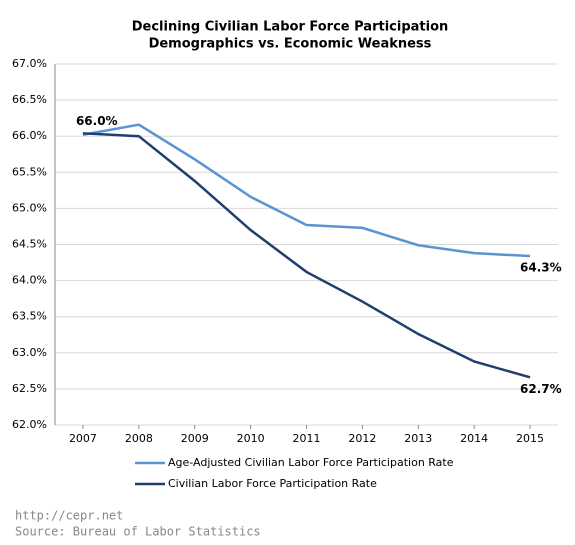 The height and width of the screenshot is (545, 575). What do you see at coordinates (541, 389) in the screenshot?
I see `data-label: 62.7%` at bounding box center [541, 389].